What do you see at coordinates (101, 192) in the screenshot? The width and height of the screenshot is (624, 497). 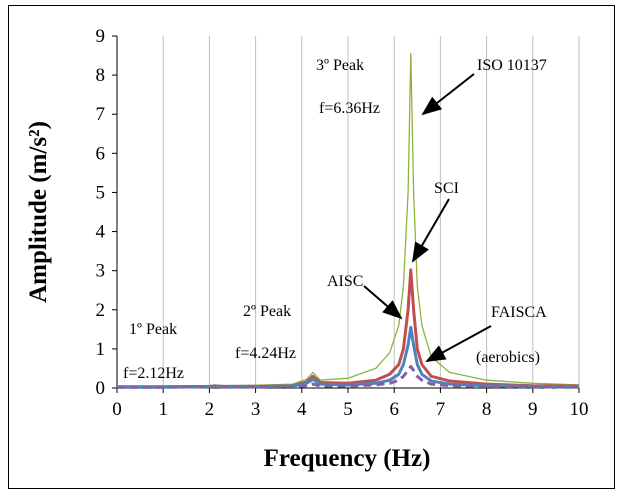 I see `y-tick-label-5: 5` at bounding box center [101, 192].